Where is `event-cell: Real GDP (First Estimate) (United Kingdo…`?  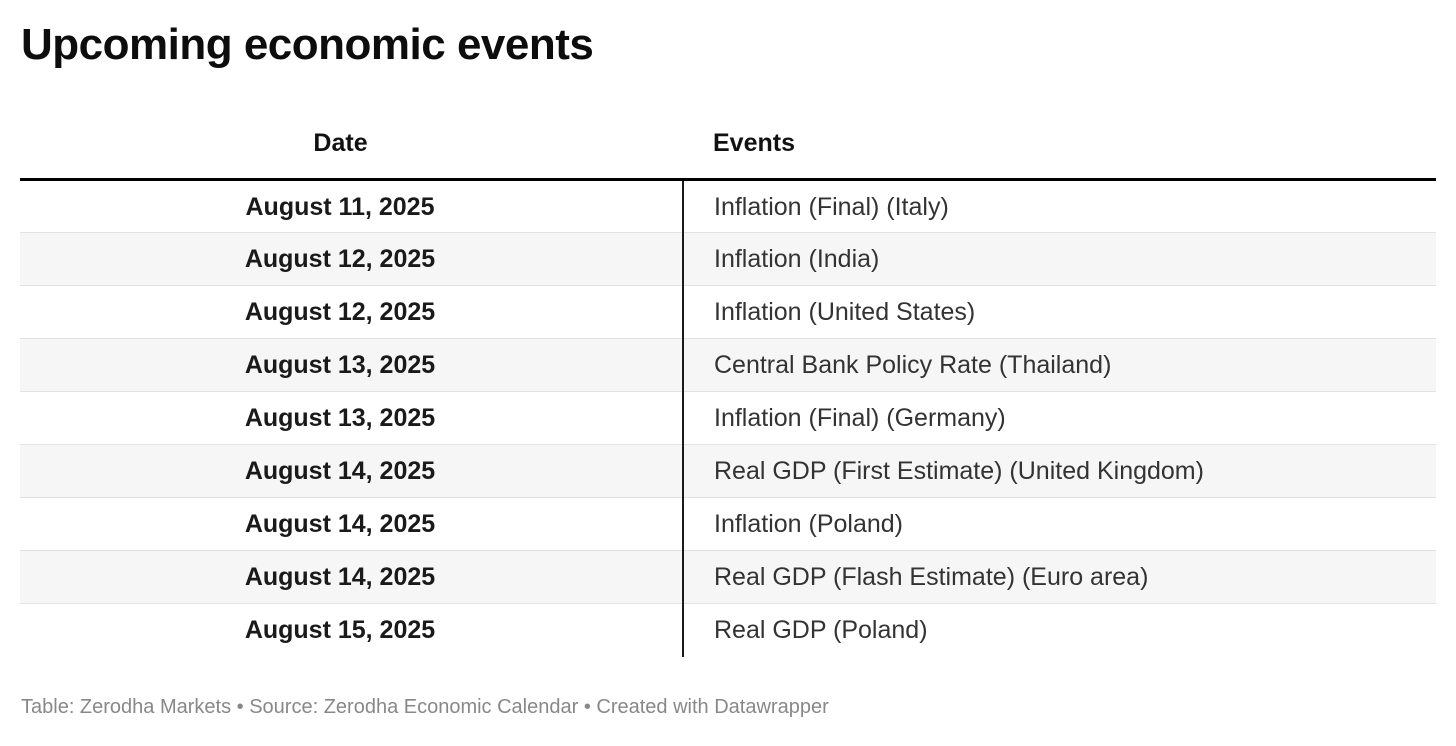
event-cell: Real GDP (First Estimate) (United Kingdo… is located at coordinates (1059, 471).